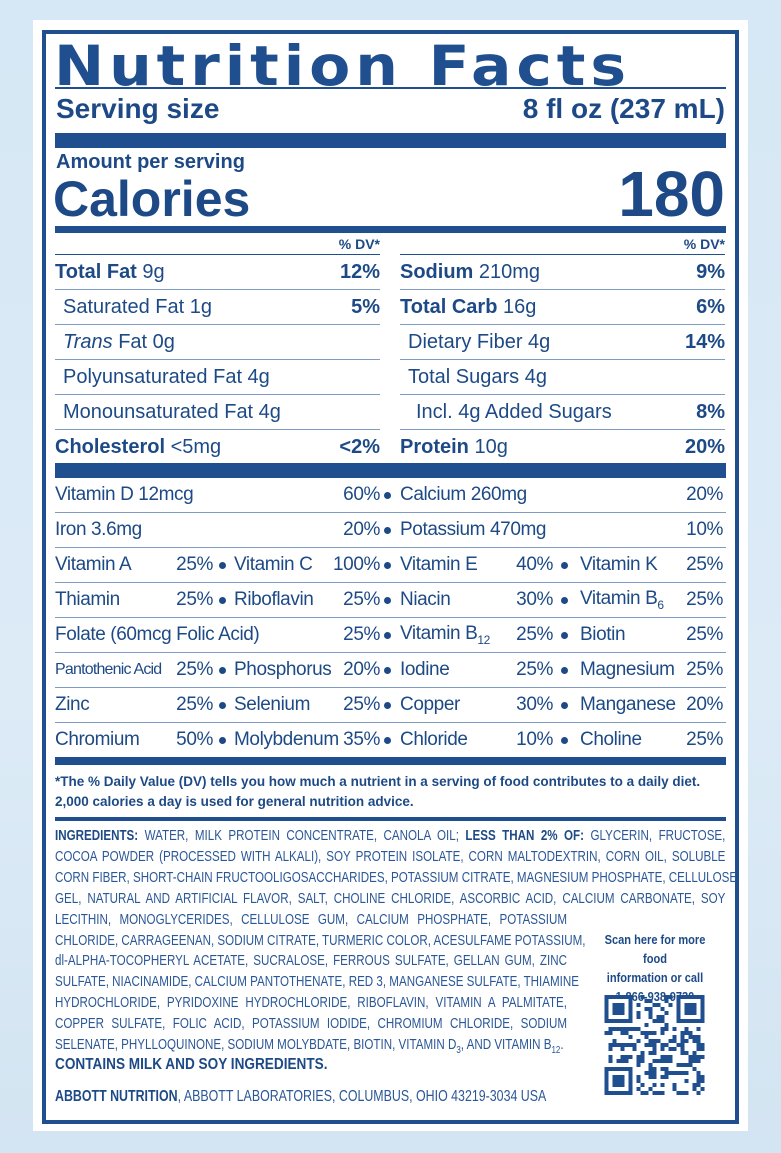 The height and width of the screenshot is (1153, 781). What do you see at coordinates (193, 446) in the screenshot?
I see `nutrient-amount: <5mg` at bounding box center [193, 446].